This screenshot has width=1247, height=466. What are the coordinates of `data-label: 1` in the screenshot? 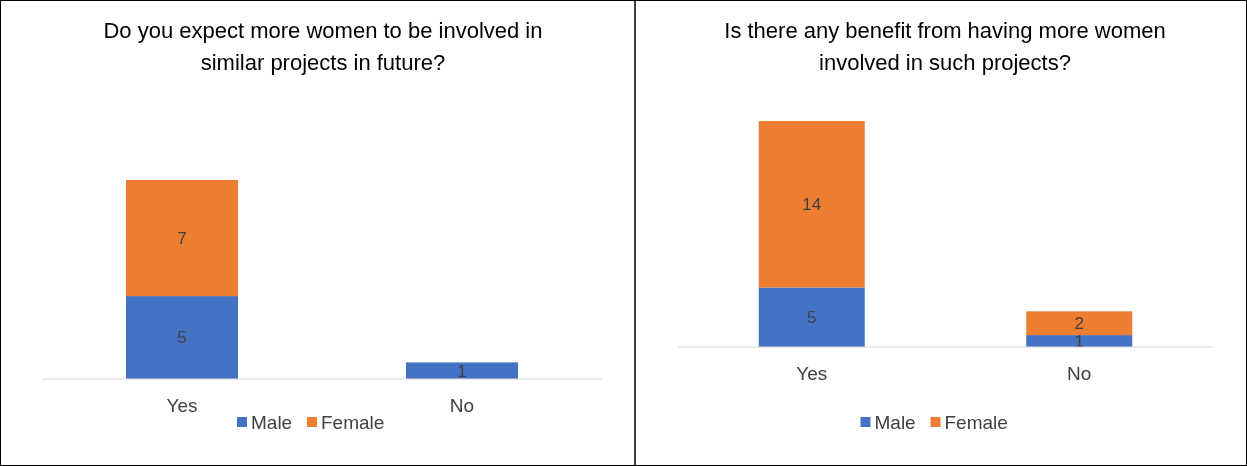 It's located at (462, 371).